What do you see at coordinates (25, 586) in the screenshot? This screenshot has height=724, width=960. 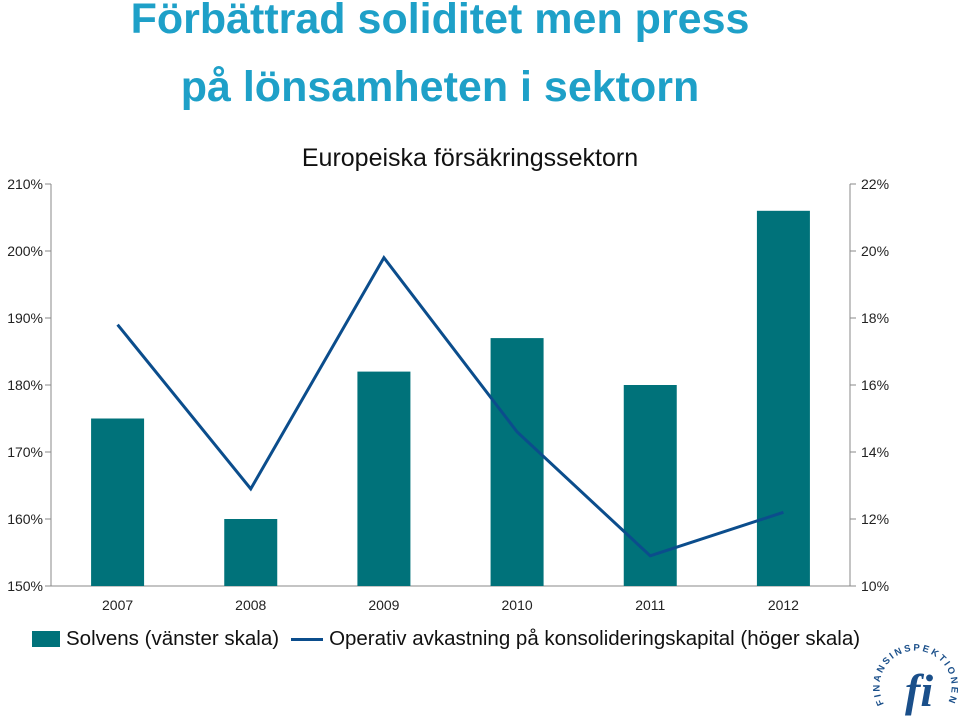 I see `left-tick-label: 150%` at bounding box center [25, 586].